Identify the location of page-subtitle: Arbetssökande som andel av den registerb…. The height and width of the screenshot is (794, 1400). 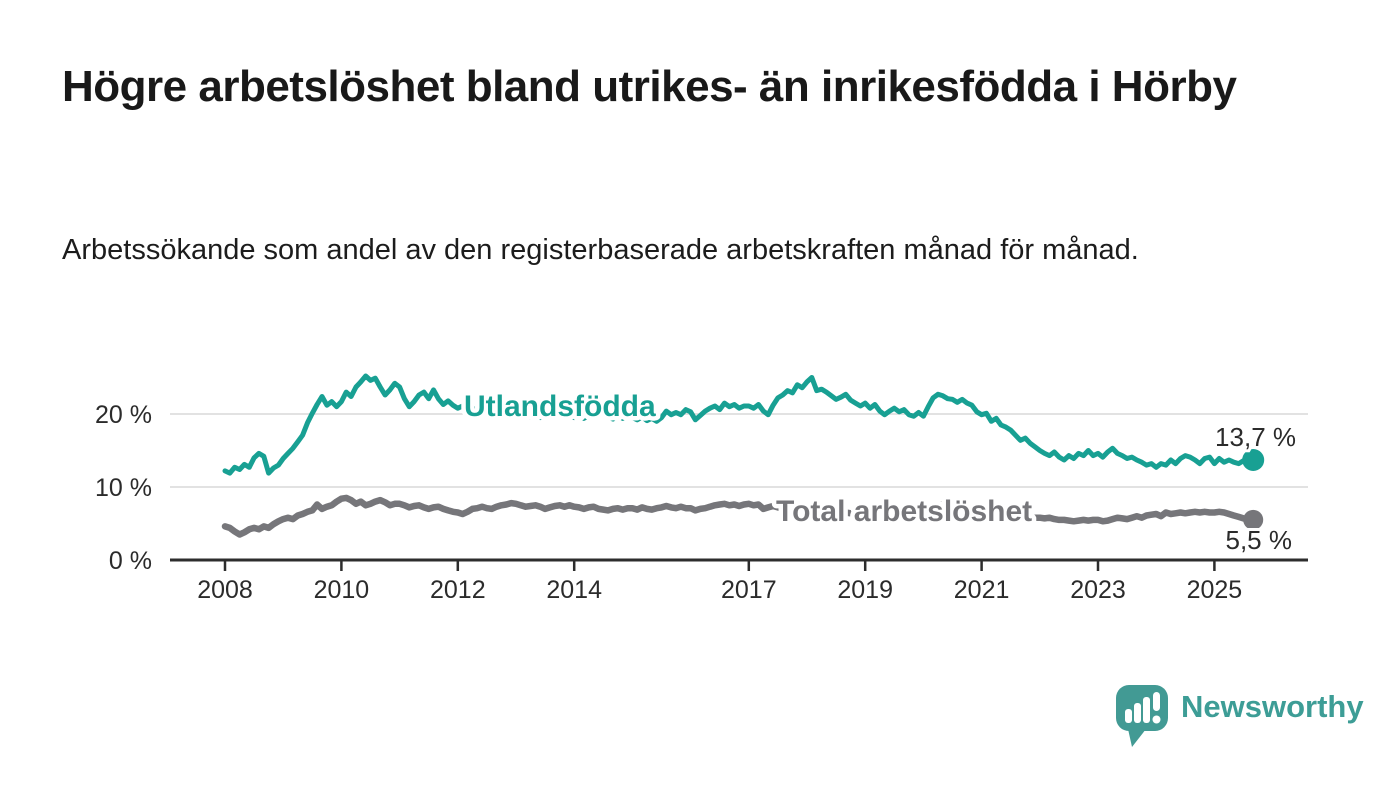
(600, 250).